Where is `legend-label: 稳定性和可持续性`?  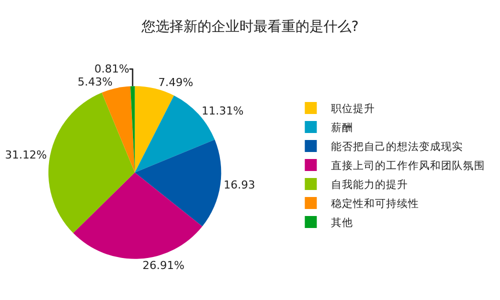
legend-label: 稳定性和可持续性 is located at coordinates (374, 203).